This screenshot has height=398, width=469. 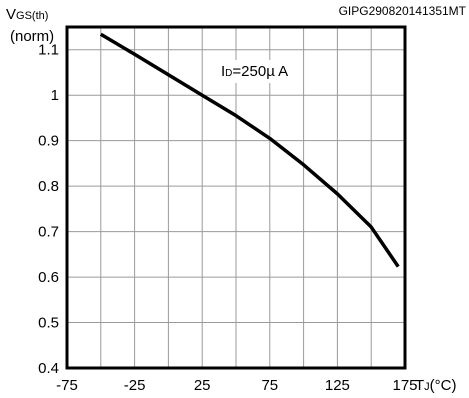 What do you see at coordinates (32, 36) in the screenshot?
I see `y-axis-unit: (norm)` at bounding box center [32, 36].